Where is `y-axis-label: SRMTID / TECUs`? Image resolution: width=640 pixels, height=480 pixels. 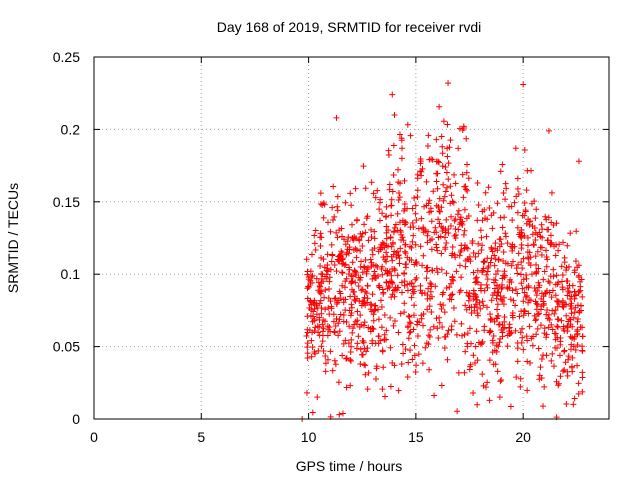 y-axis-label: SRMTID / TECUs is located at coordinates (13, 238).